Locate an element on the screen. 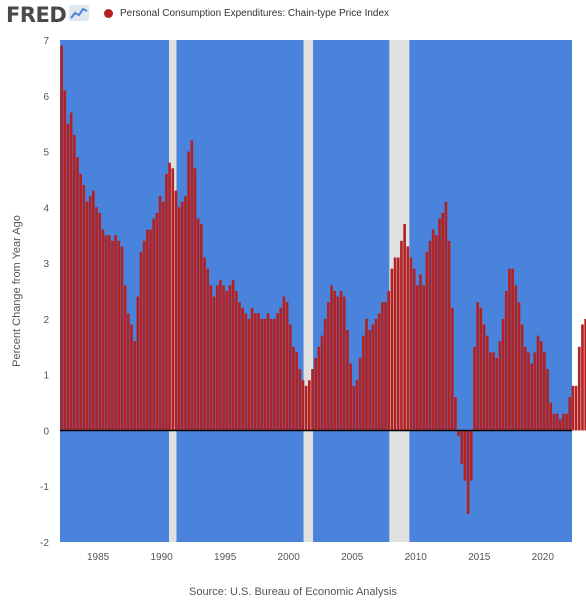  x-tick-label: 1985 is located at coordinates (98, 557).